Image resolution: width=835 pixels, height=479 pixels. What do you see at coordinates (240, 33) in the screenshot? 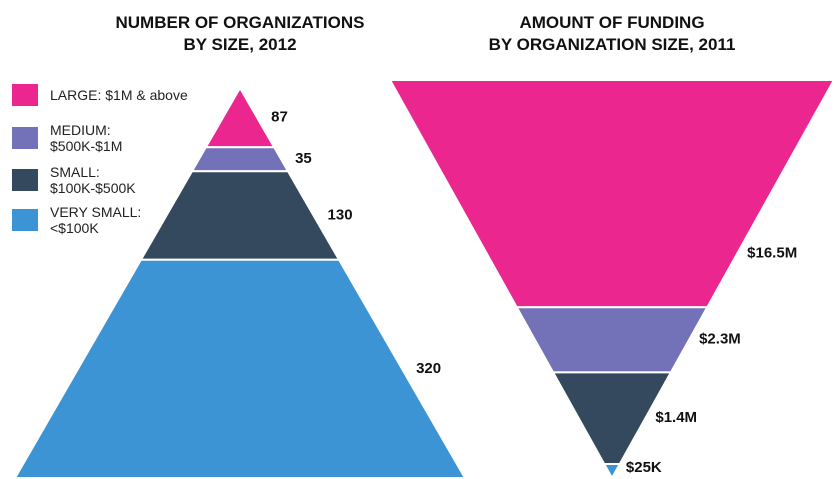
I see `chart-title: NUMBER OF ORGANIZATIONS BY SIZE, 2012` at bounding box center [240, 33].